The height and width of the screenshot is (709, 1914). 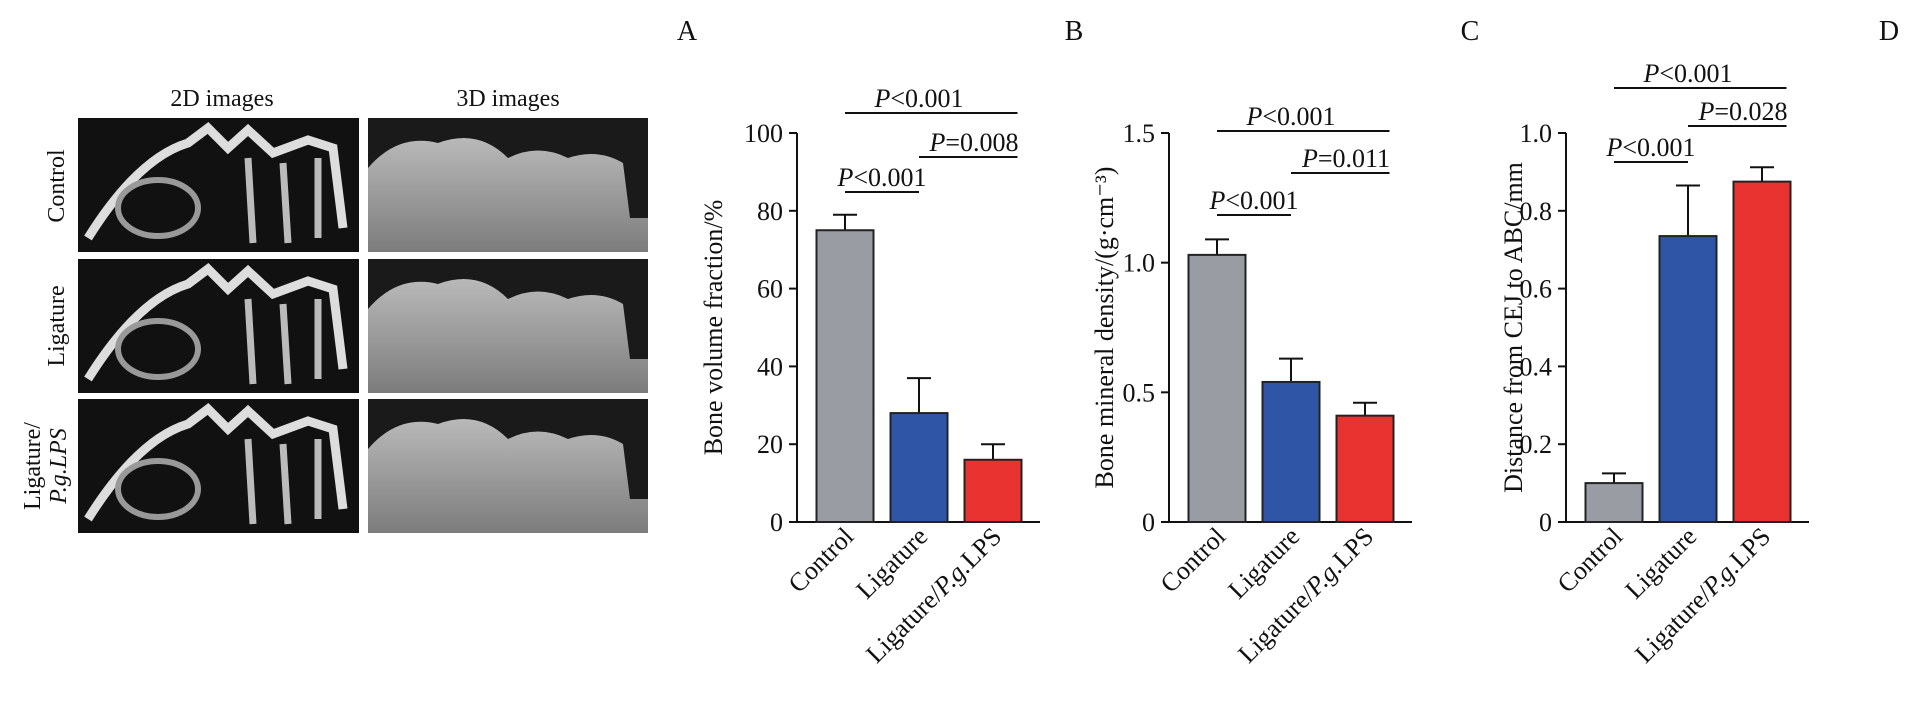 I want to click on y-axis-label: Distance from CEJ to ABC/mm, so click(x=1513, y=327).